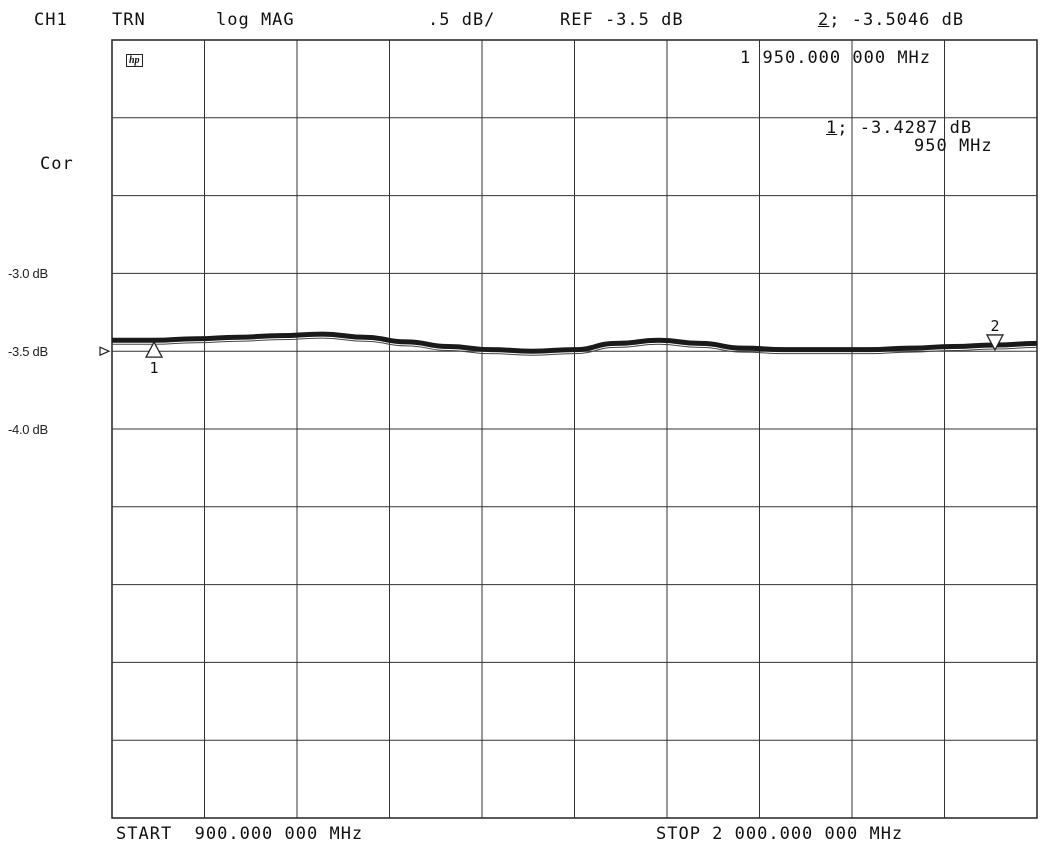  I want to click on marker-frequency-value: 950.000 000 MHz, so click(847, 58).